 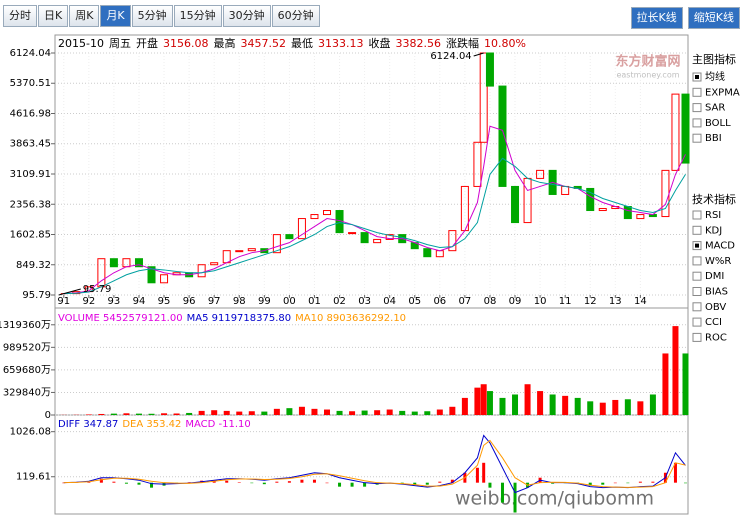 I want to click on x-tick-label: 92, so click(x=88, y=301).